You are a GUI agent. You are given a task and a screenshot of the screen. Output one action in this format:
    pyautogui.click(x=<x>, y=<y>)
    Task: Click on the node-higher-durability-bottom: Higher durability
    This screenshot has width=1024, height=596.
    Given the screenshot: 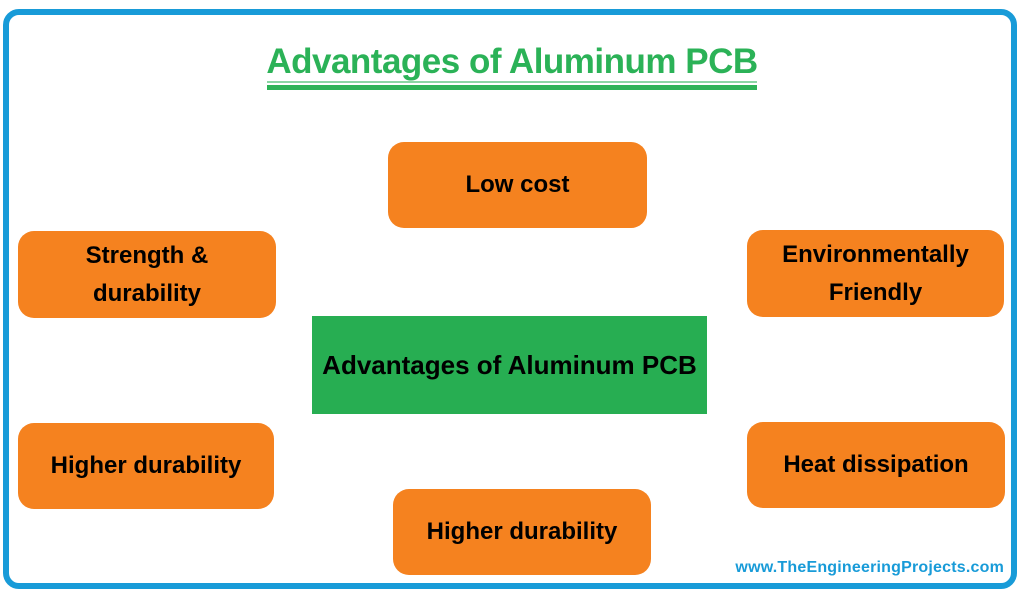 What is the action you would take?
    pyautogui.click(x=522, y=532)
    